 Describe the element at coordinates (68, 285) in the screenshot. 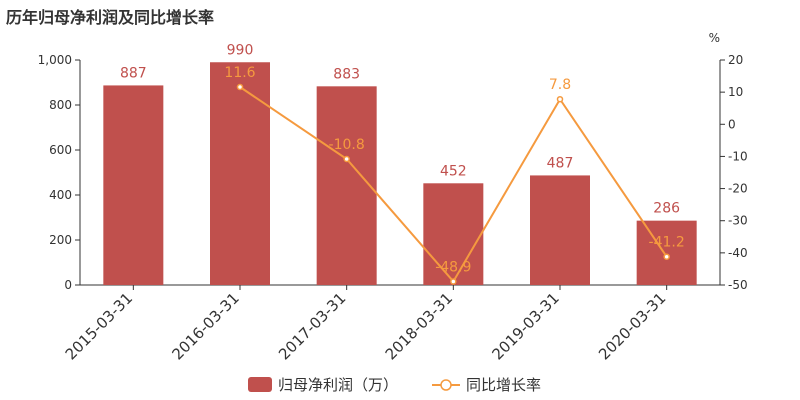

I see `left-tick-label: 0` at that location.